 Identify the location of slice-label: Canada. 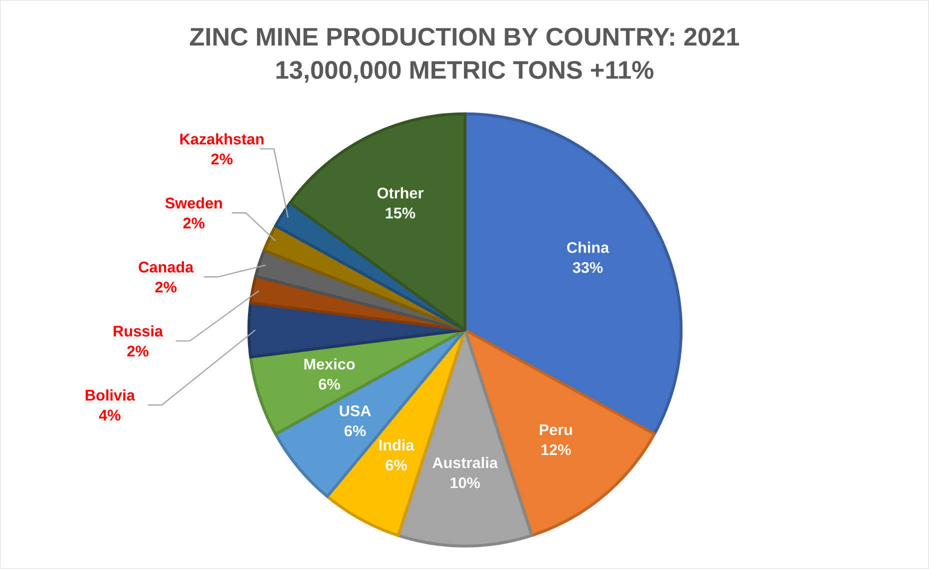
(166, 267).